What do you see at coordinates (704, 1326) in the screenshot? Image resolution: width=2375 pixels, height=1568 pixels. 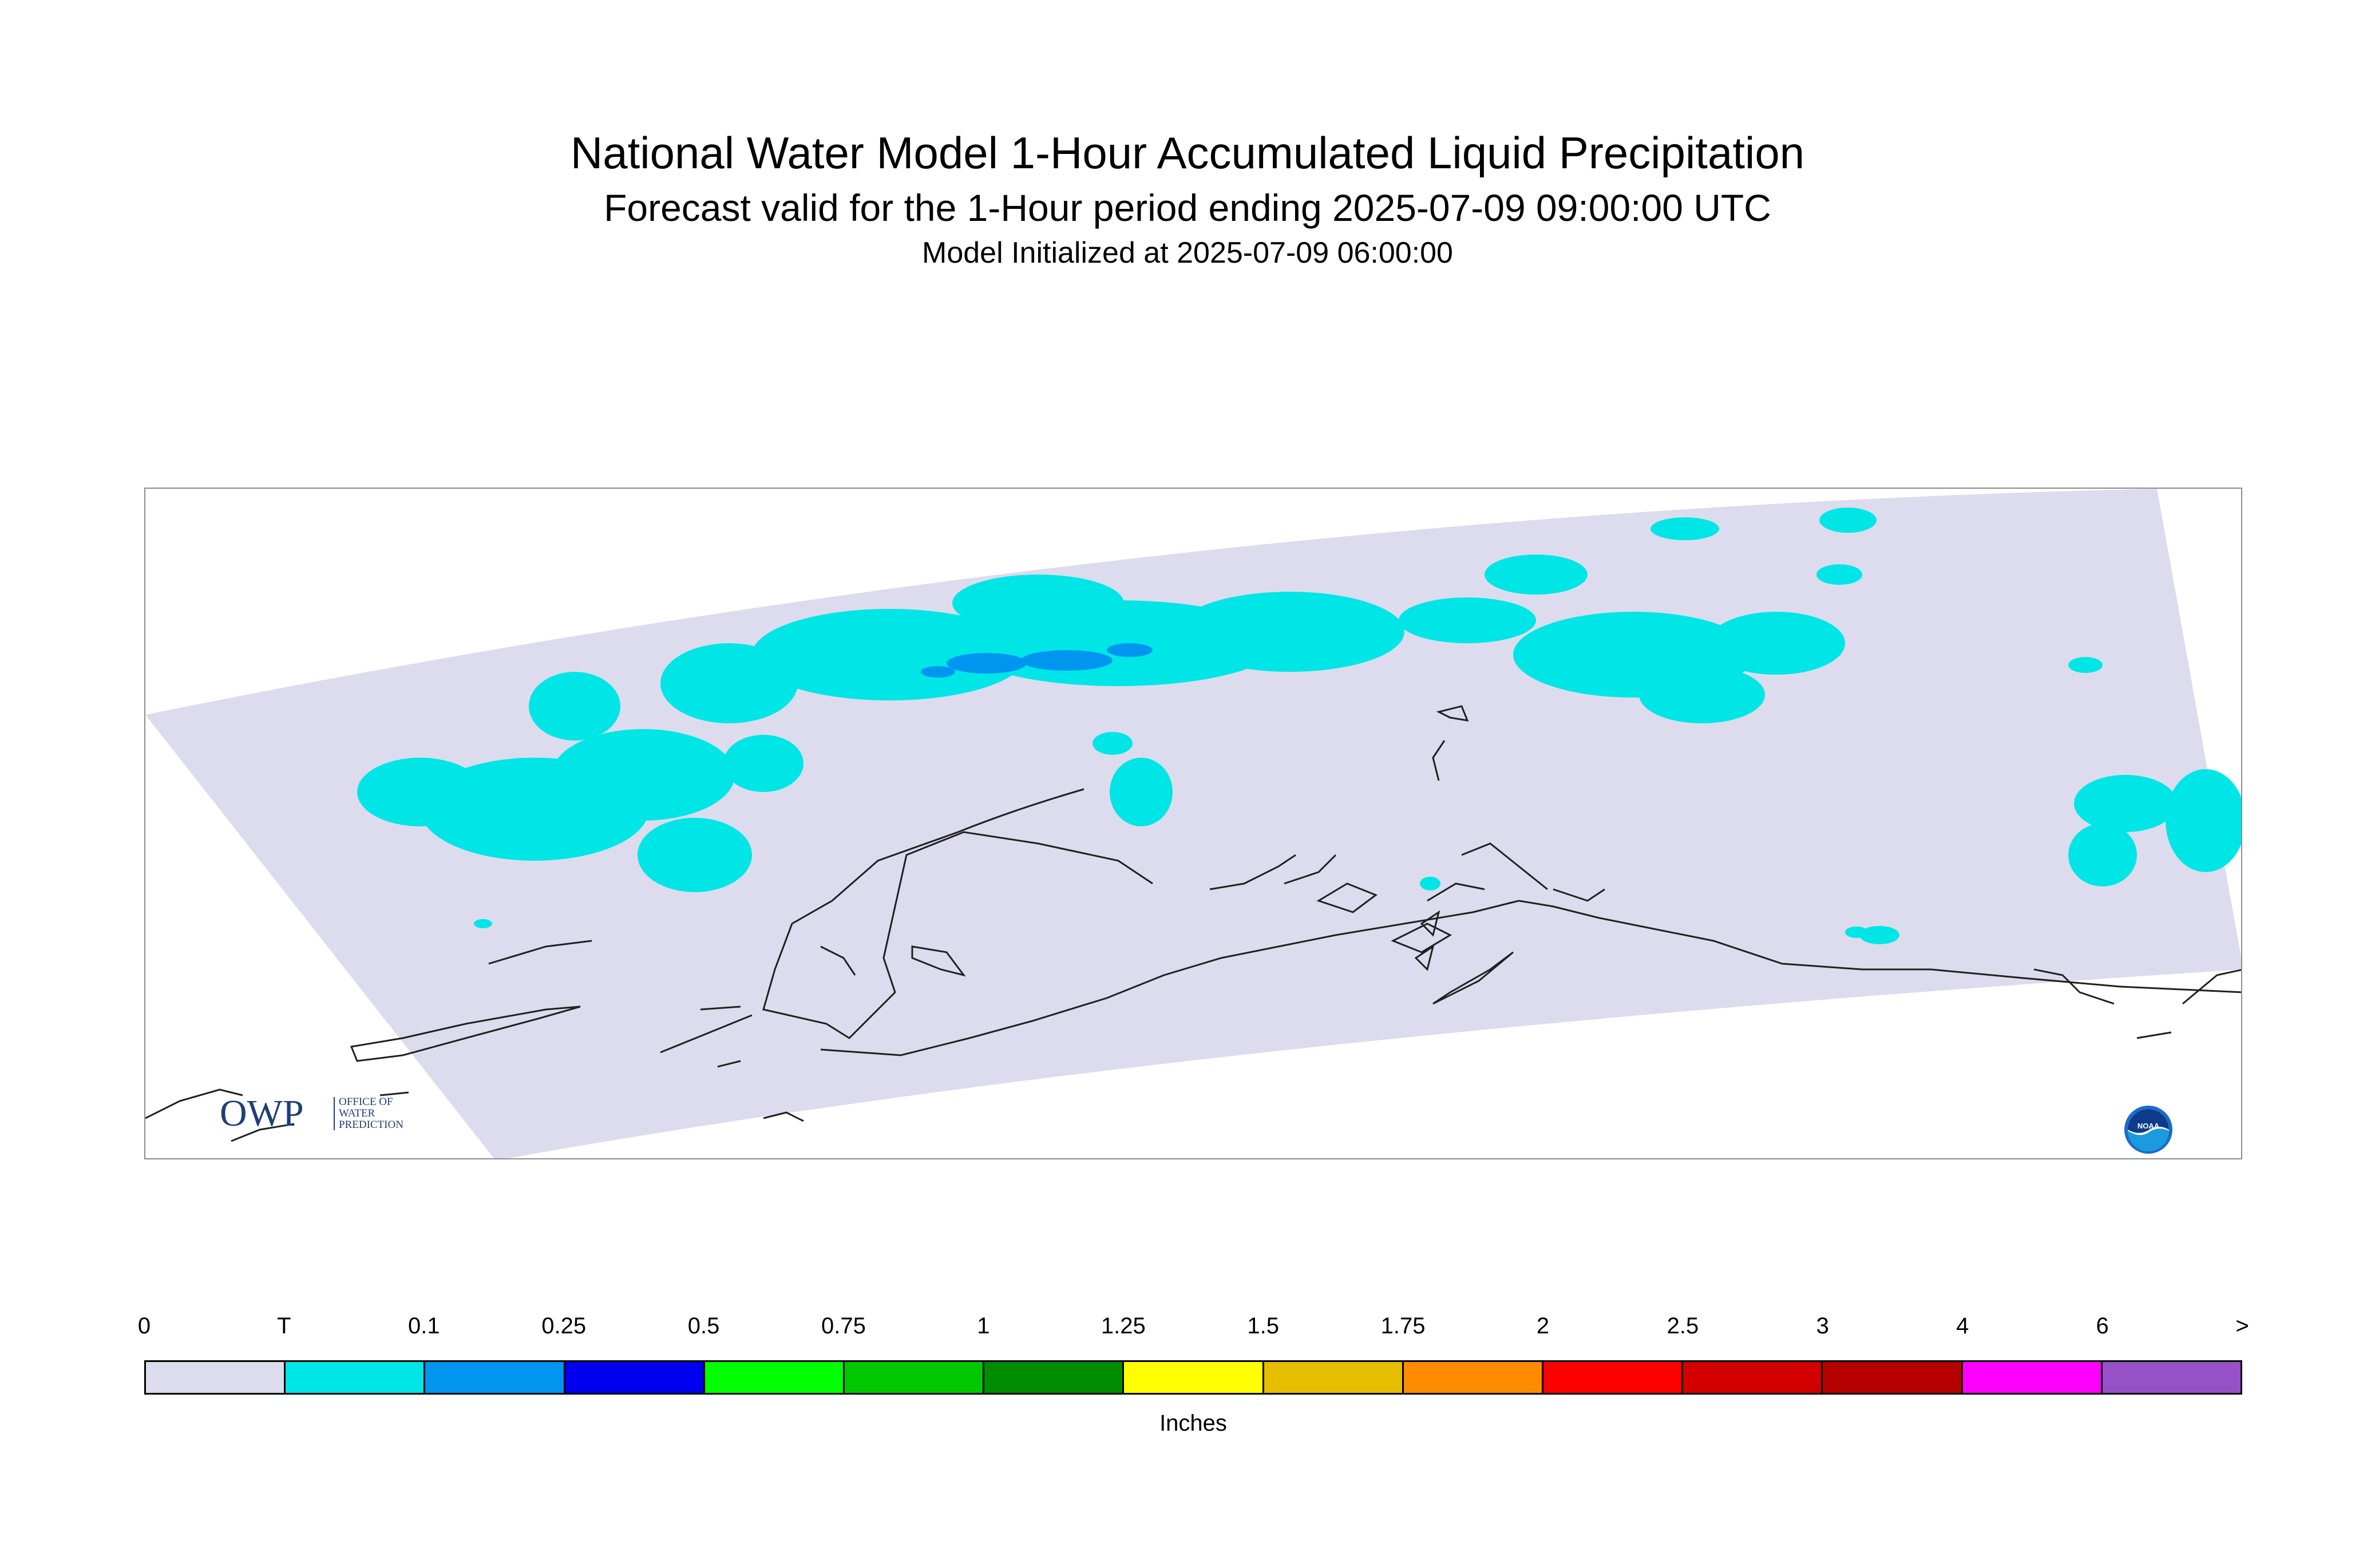 I see `legend-tick-label: 0.5` at bounding box center [704, 1326].